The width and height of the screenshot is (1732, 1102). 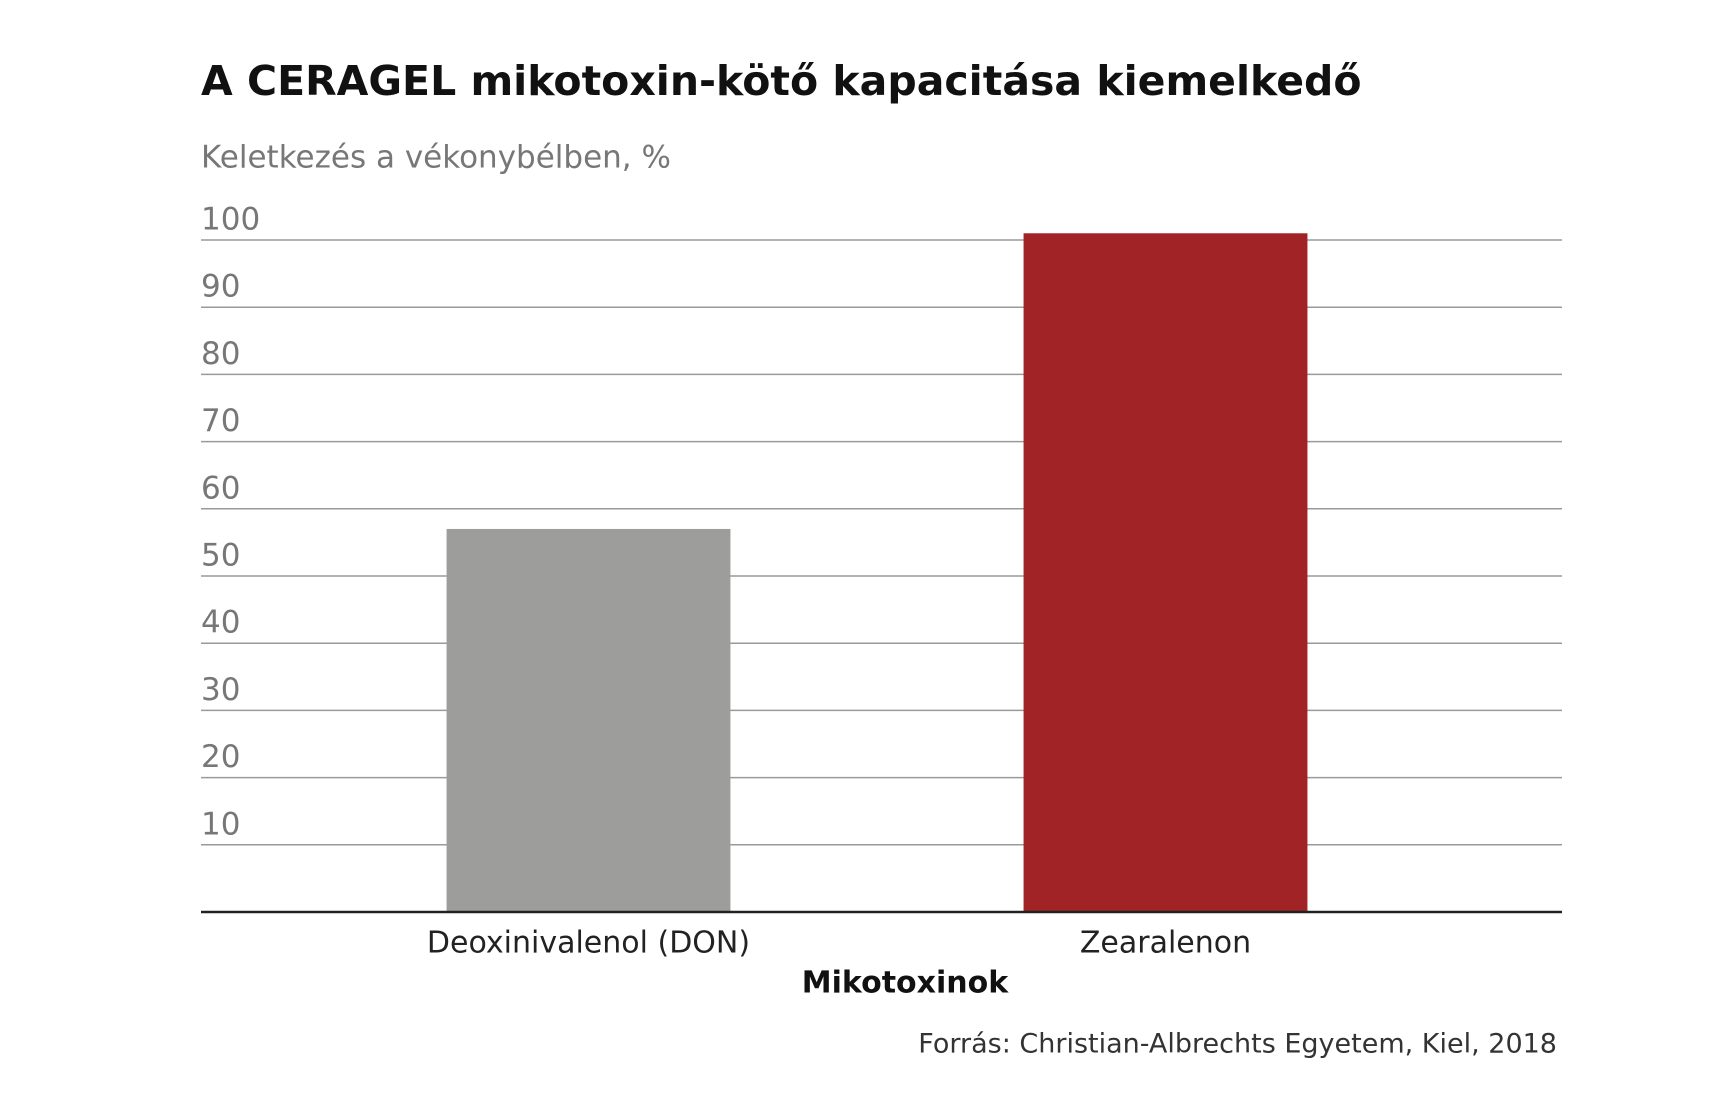 I want to click on y-tick-label: 70, so click(x=220, y=421).